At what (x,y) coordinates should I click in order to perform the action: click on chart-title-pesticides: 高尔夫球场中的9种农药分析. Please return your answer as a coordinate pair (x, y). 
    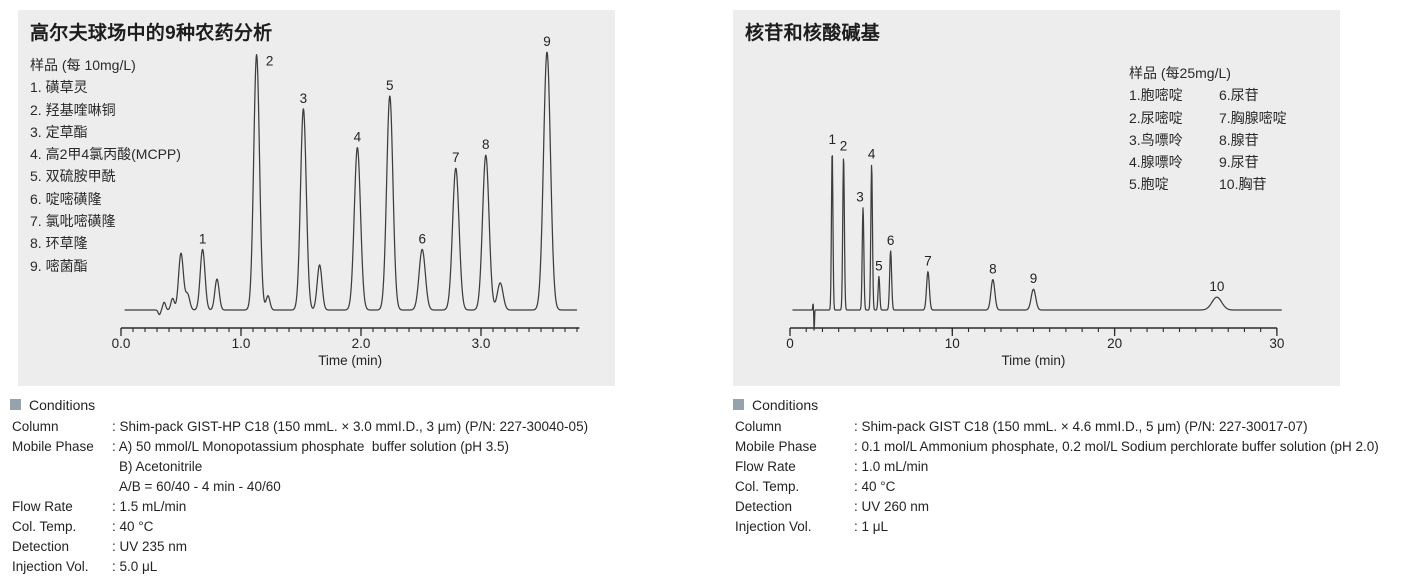
    Looking at the image, I should click on (151, 33).